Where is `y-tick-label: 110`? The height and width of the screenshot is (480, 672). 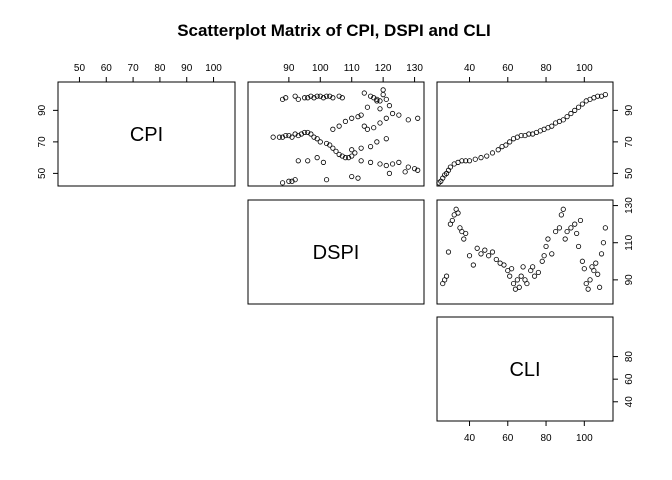
y-tick-label: 110 is located at coordinates (629, 242).